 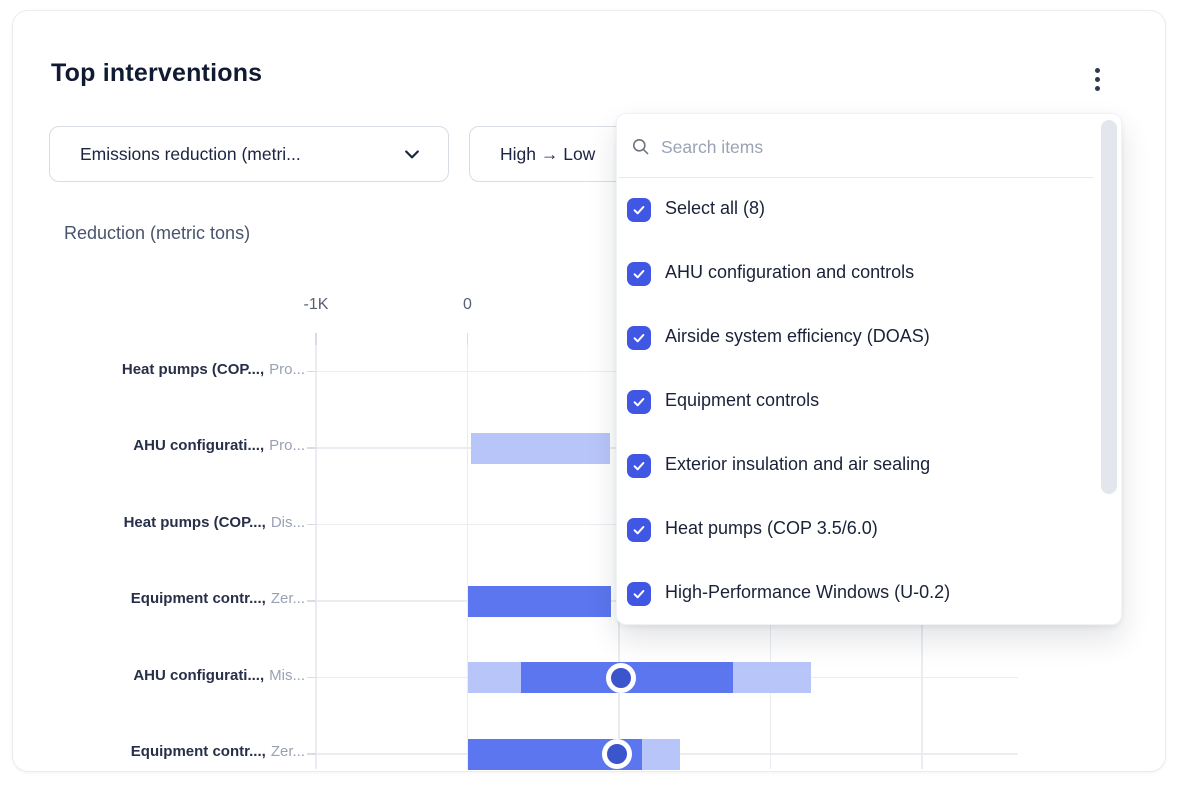 What do you see at coordinates (640, 146) in the screenshot?
I see `search-icon` at bounding box center [640, 146].